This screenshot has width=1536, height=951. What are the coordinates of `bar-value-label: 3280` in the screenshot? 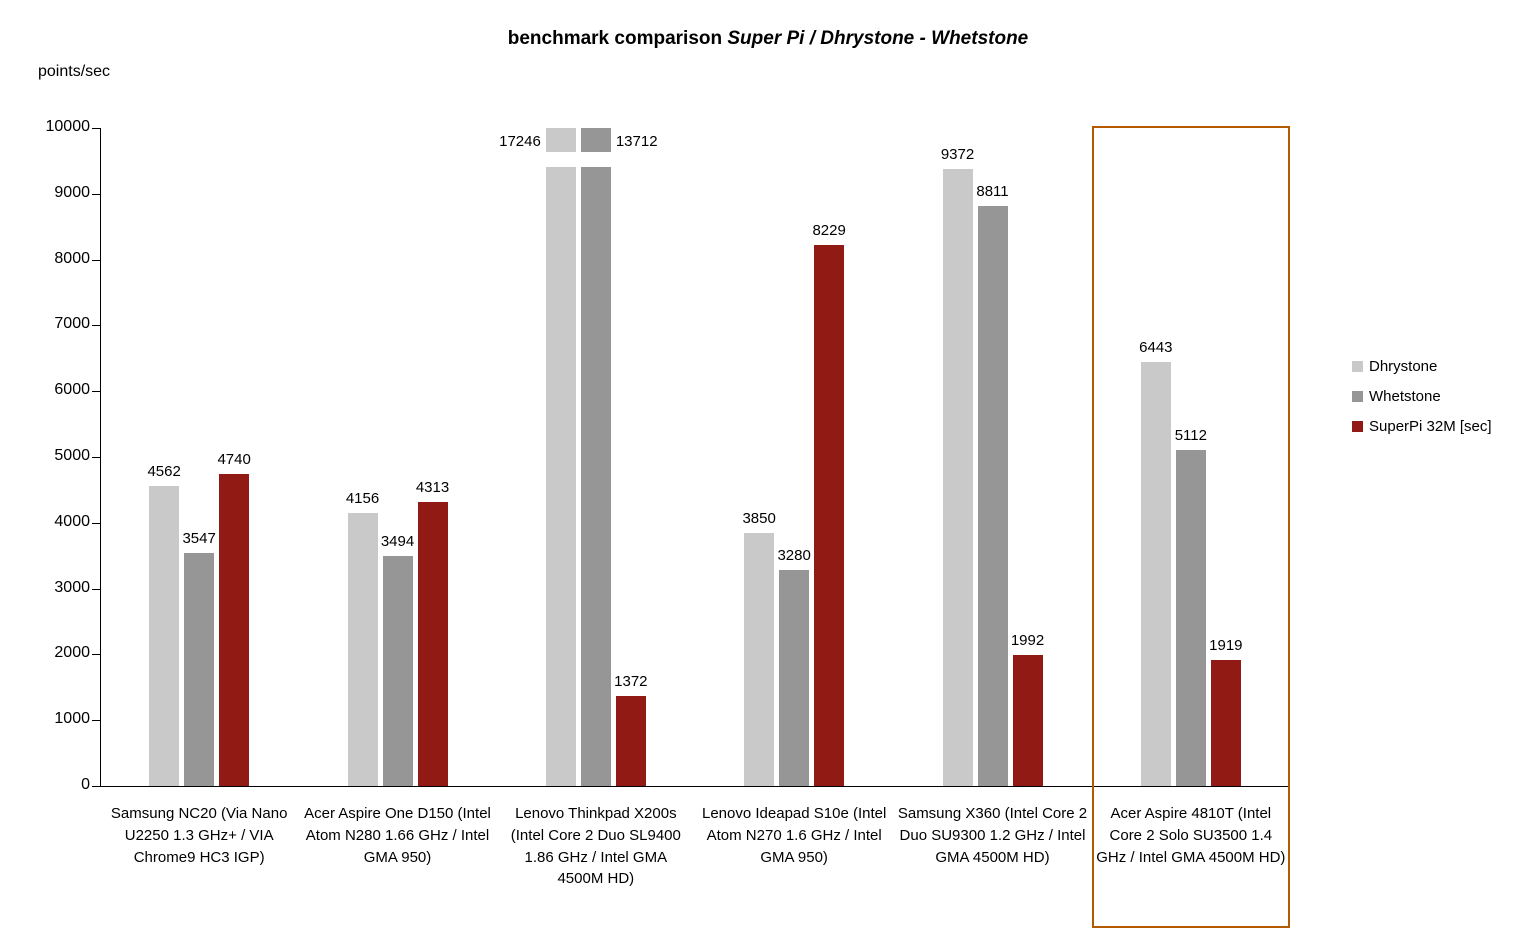 It's located at (794, 556).